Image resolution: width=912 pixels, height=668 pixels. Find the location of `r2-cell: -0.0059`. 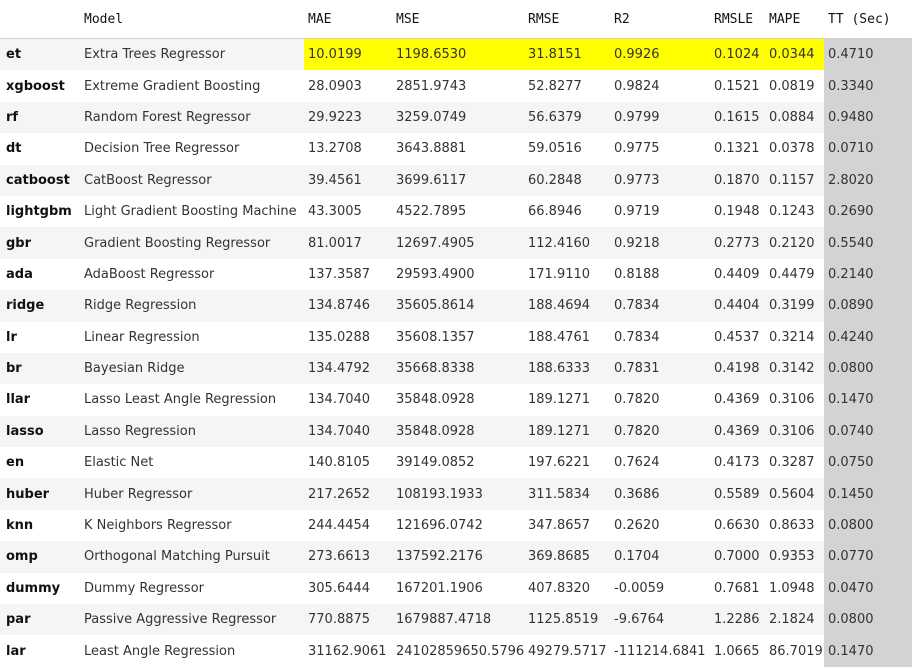

r2-cell: -0.0059 is located at coordinates (660, 588).